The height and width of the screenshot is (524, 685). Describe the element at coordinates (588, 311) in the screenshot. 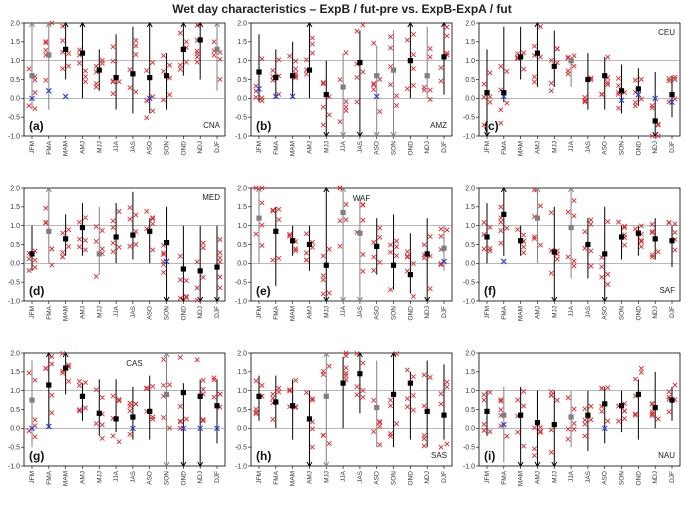

I see `x-tick-label: JAS` at that location.